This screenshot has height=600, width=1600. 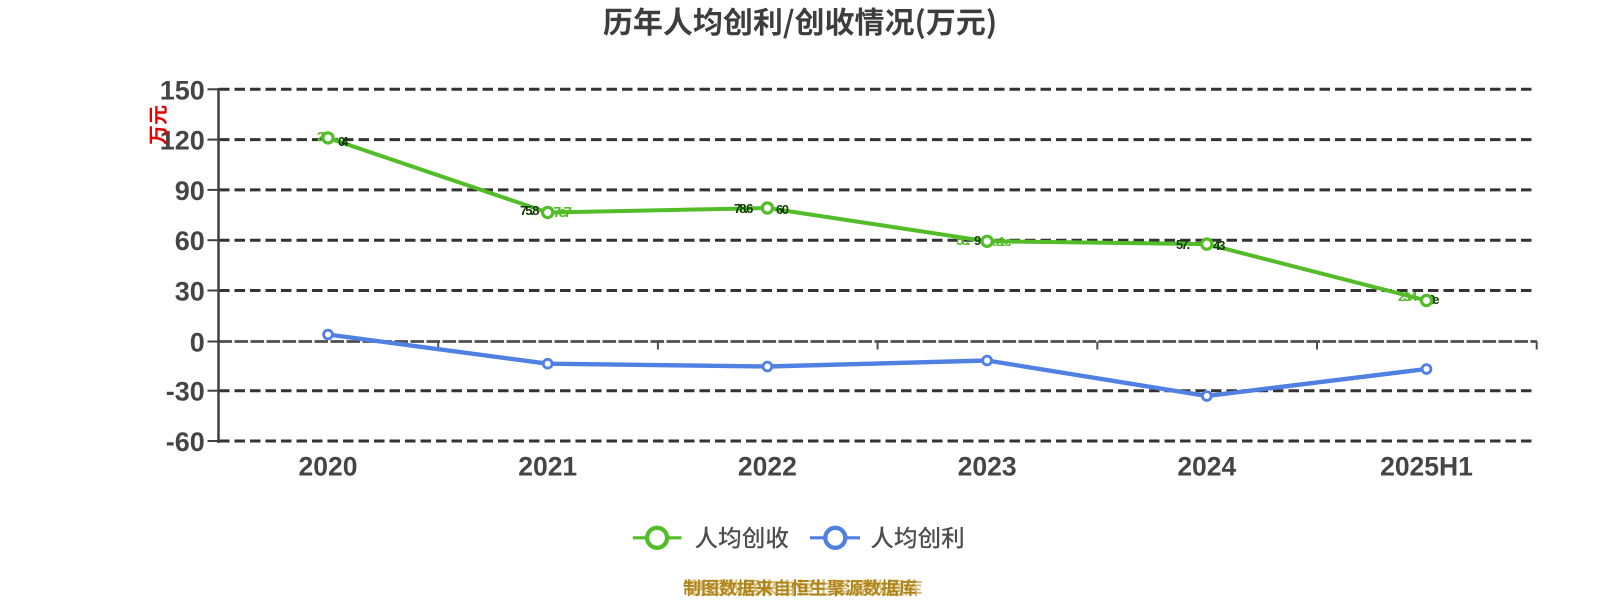 What do you see at coordinates (190, 292) in the screenshot?
I see `svg-text: 30` at bounding box center [190, 292].